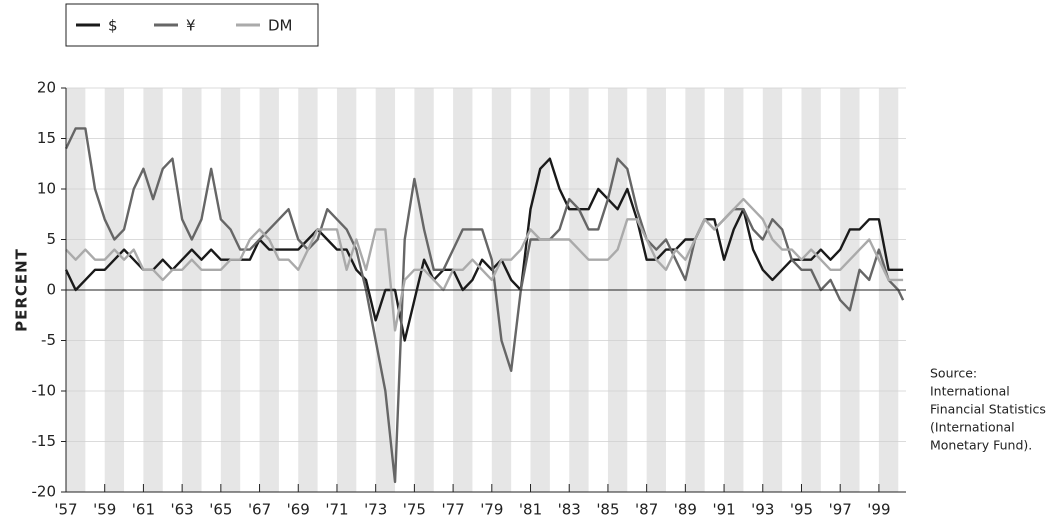  What do you see at coordinates (44, 391) in the screenshot?
I see `y-tick-label: -10` at bounding box center [44, 391].